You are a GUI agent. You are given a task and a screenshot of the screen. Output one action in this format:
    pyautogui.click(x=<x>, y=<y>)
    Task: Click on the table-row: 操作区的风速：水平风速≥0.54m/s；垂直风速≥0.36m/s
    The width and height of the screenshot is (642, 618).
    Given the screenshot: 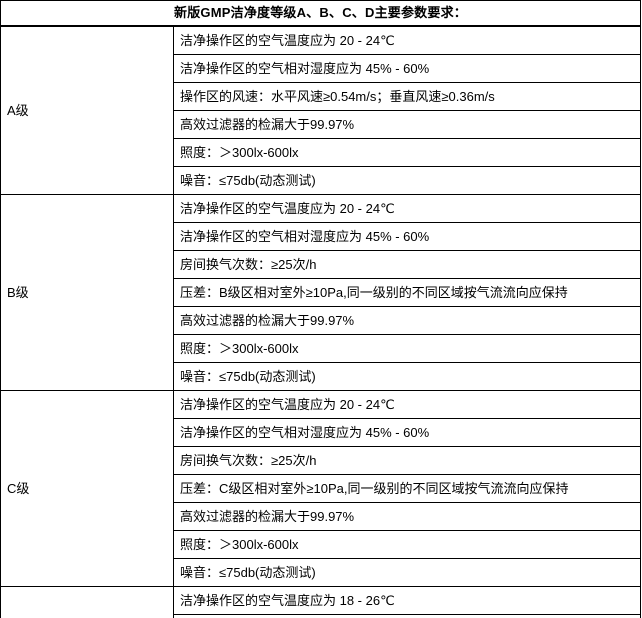 What is the action you would take?
    pyautogui.click(x=321, y=96)
    